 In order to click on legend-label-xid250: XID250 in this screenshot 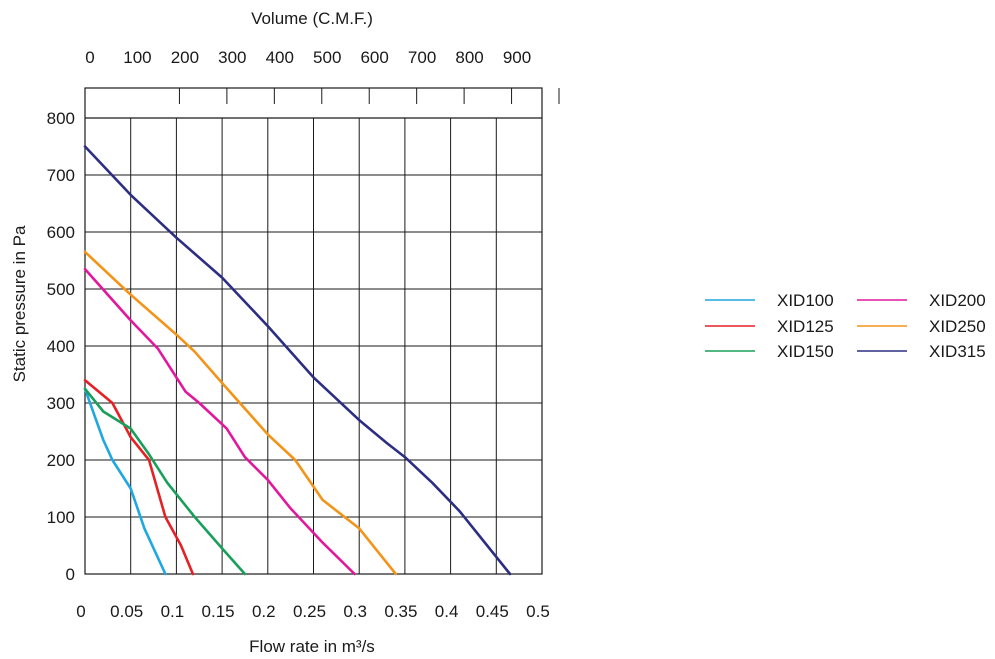, I will do `click(957, 326)`.